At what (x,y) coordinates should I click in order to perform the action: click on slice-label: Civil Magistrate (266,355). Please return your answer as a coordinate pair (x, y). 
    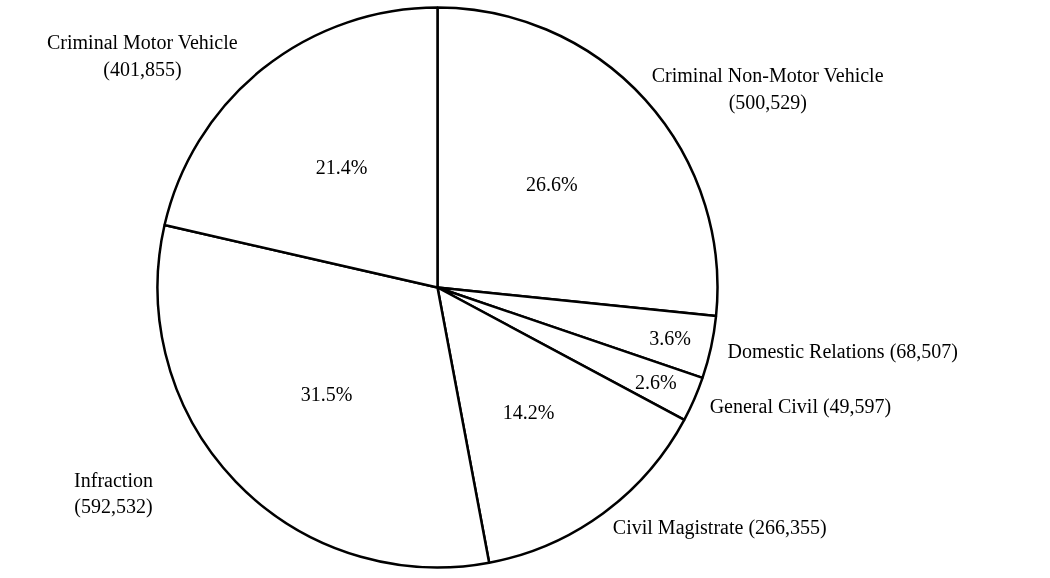
    Looking at the image, I should click on (719, 527).